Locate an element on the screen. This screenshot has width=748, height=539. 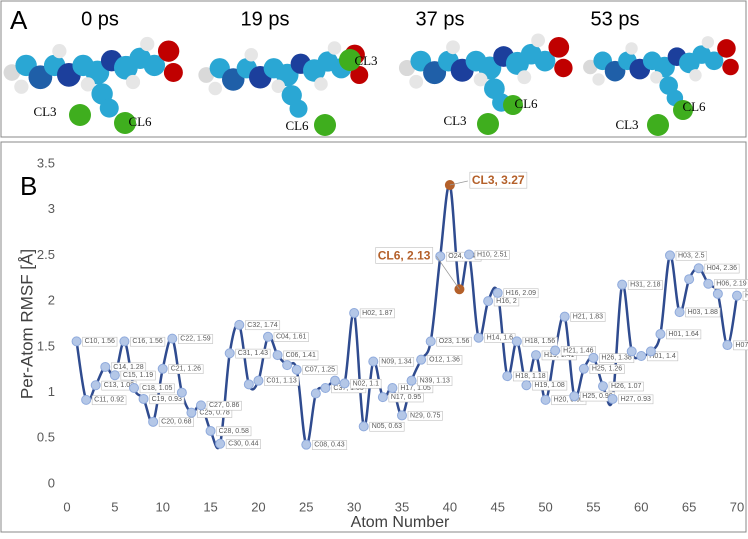
data-label: C32, 1.74 is located at coordinates (262, 325).